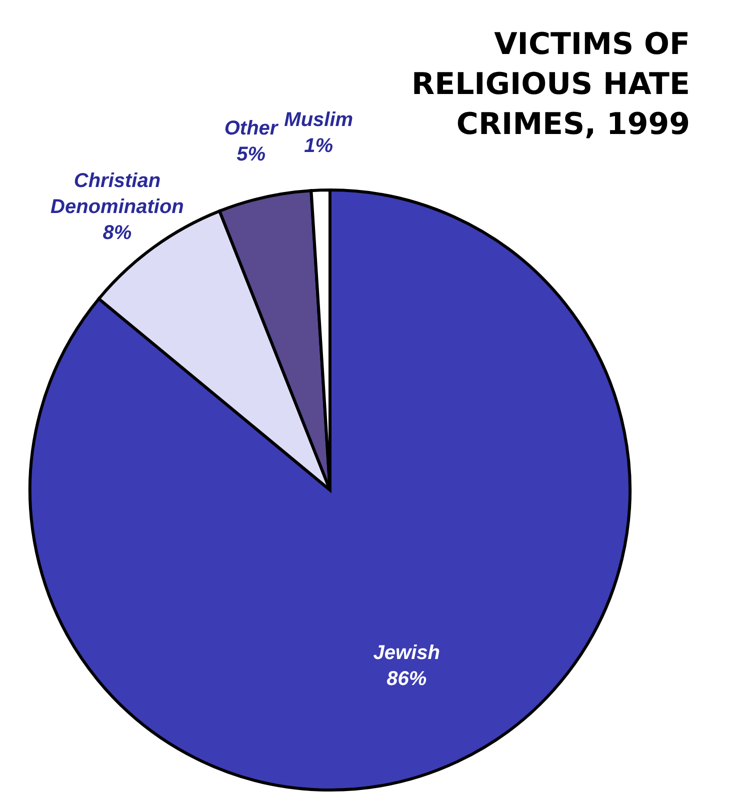 Image resolution: width=730 pixels, height=801 pixels. What do you see at coordinates (251, 129) in the screenshot?
I see `slice-label: Other` at bounding box center [251, 129].